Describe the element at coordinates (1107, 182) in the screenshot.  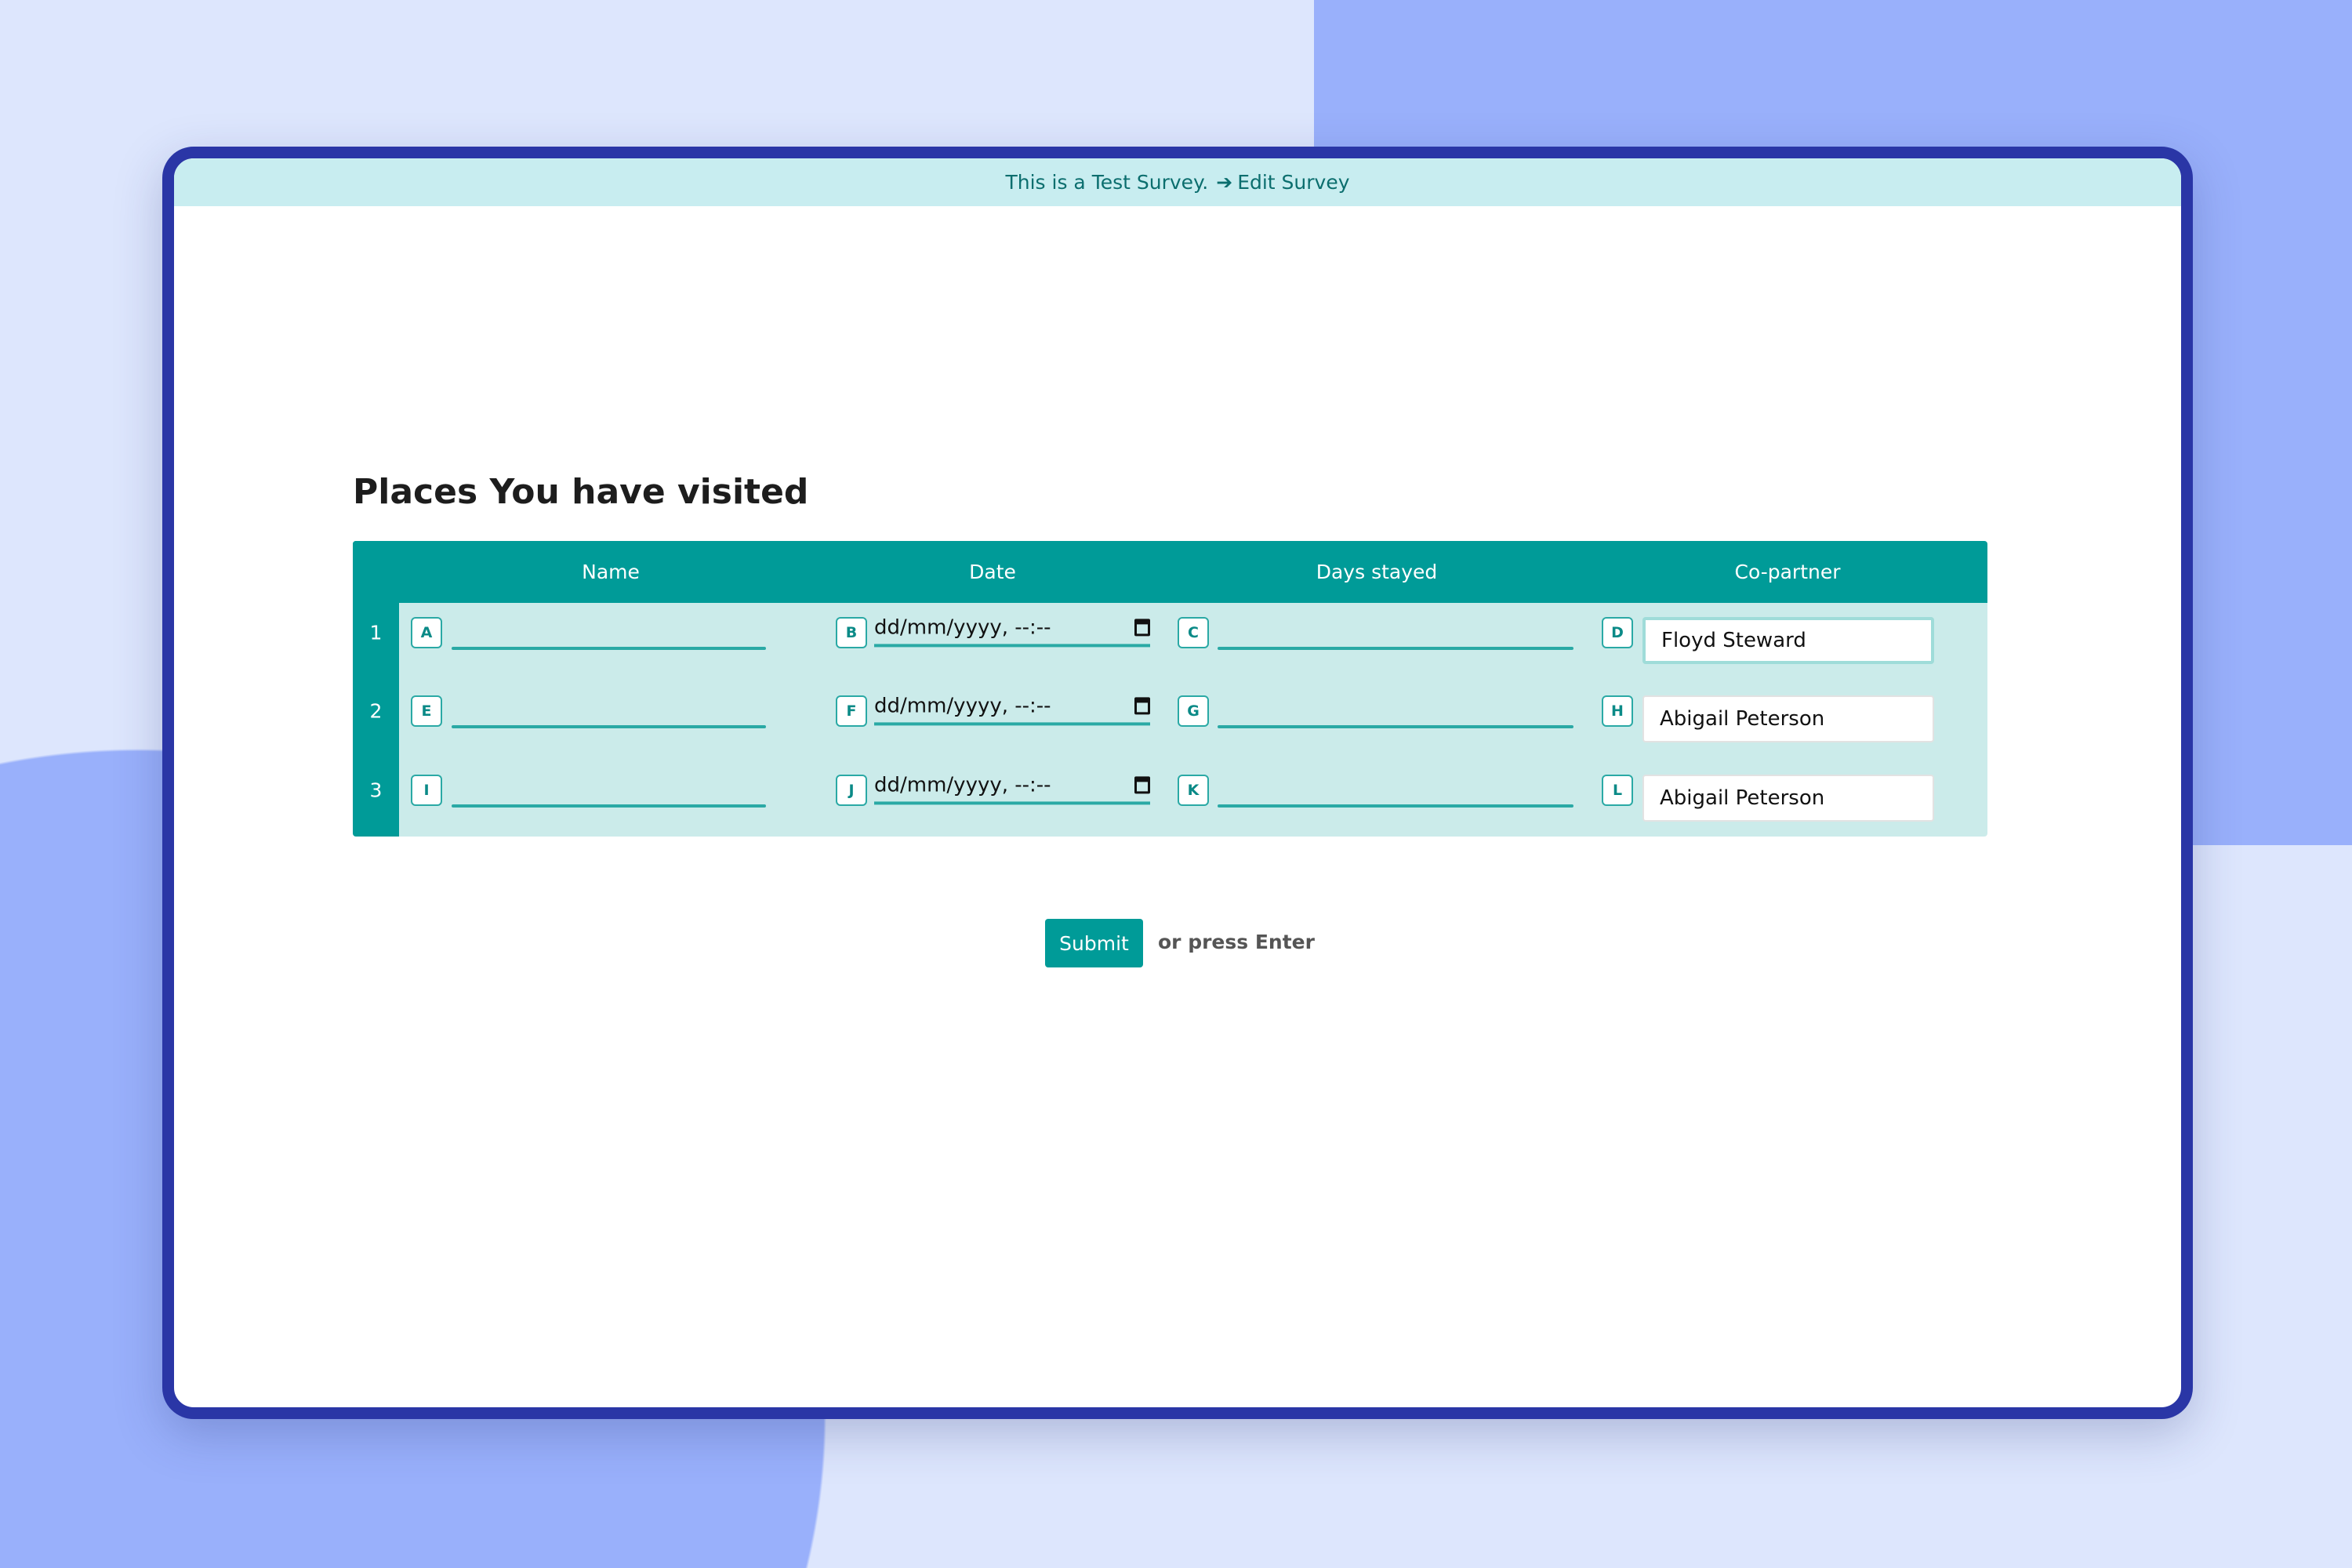
I see `banner-text: This is a Test Survey.` at that location.